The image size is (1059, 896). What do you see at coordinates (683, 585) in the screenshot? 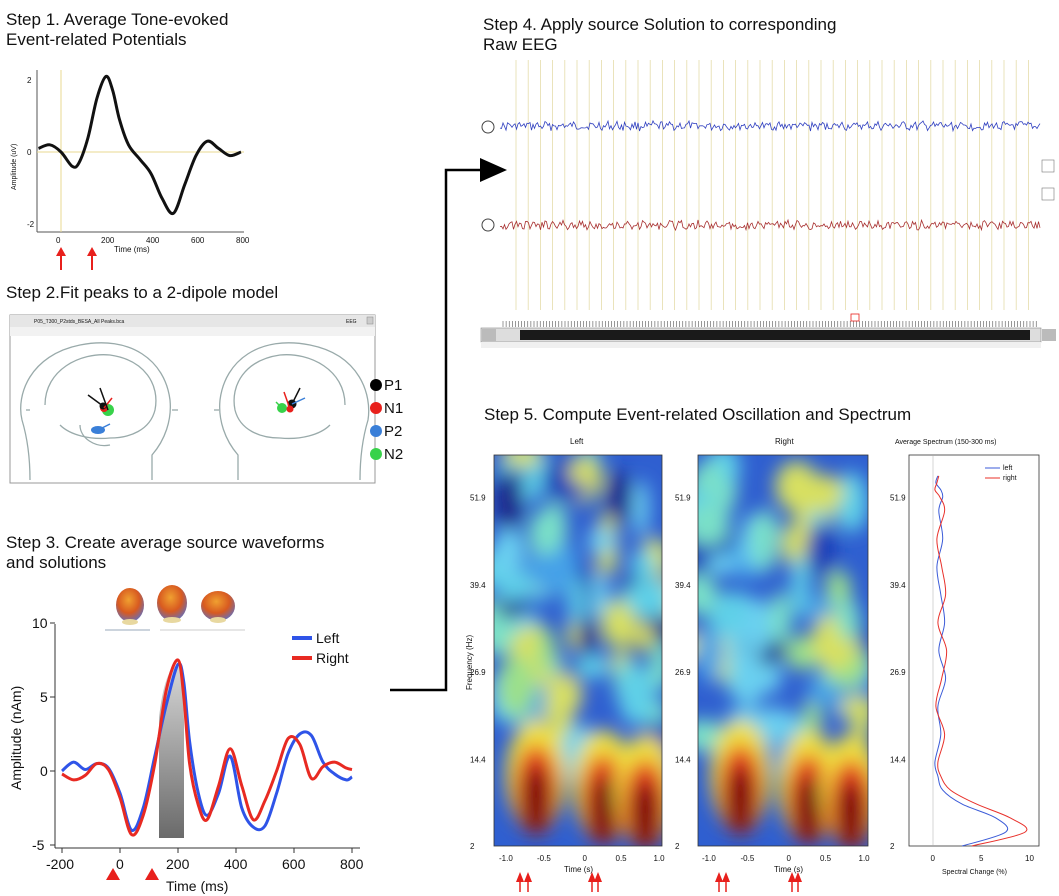
I see `tf-right-ytick: 39.4` at bounding box center [683, 585].